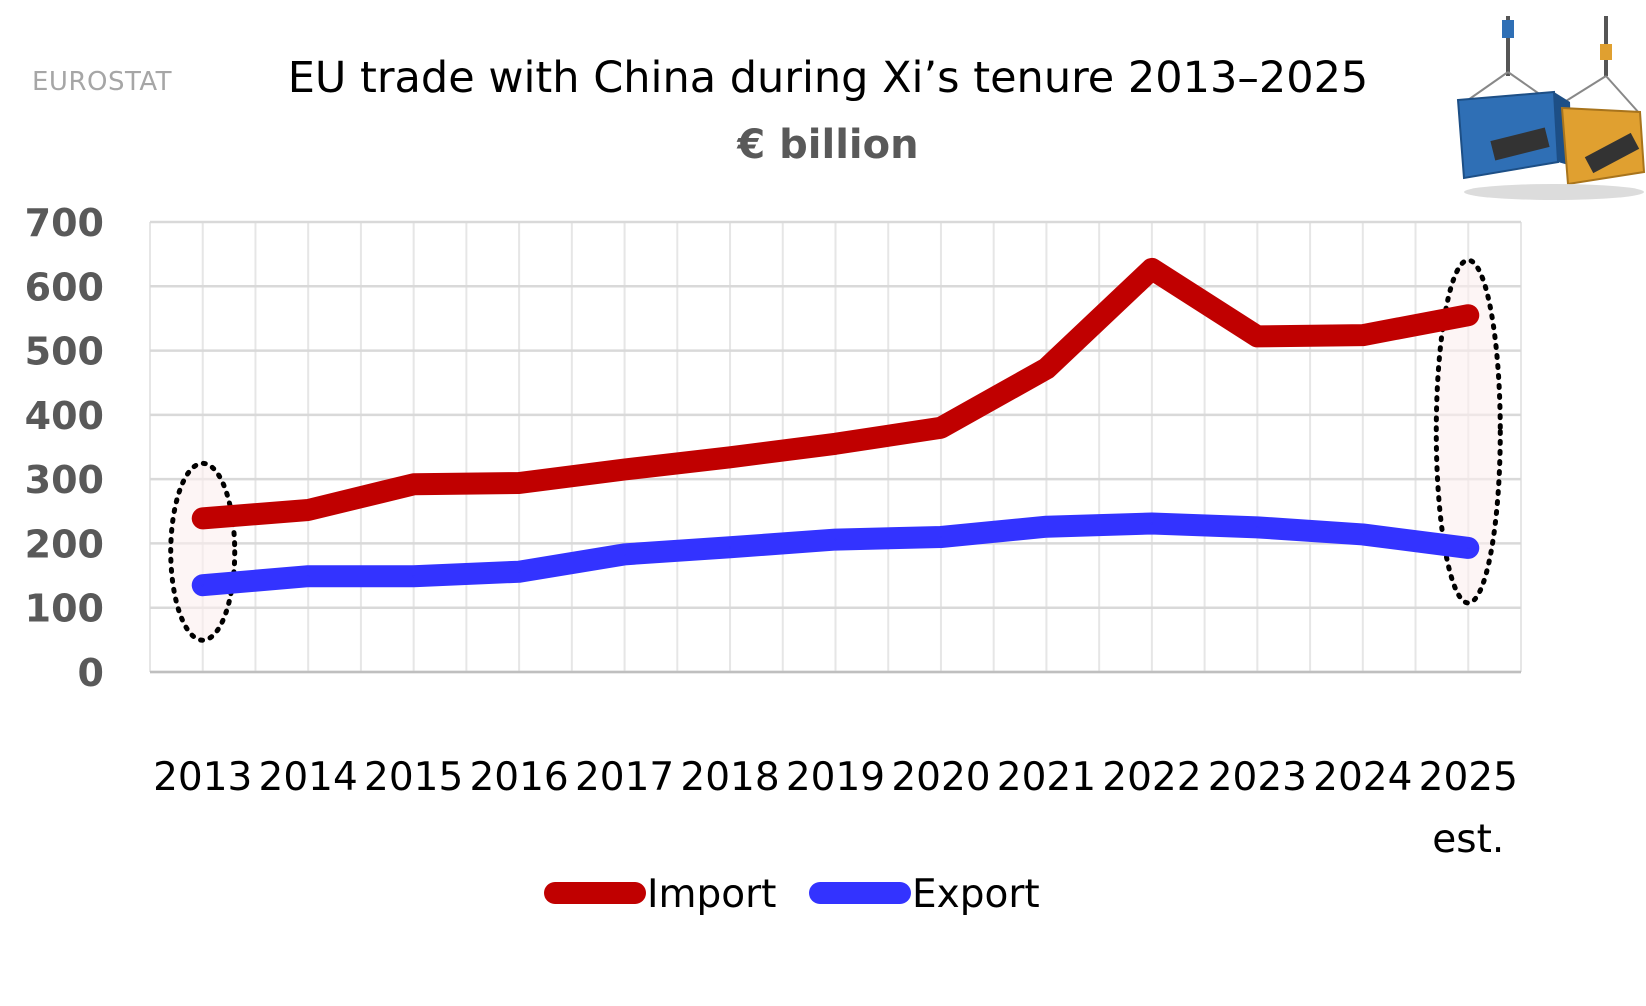 This screenshot has height=1006, width=1646. I want to click on x-tick-label: 2014, so click(308, 777).